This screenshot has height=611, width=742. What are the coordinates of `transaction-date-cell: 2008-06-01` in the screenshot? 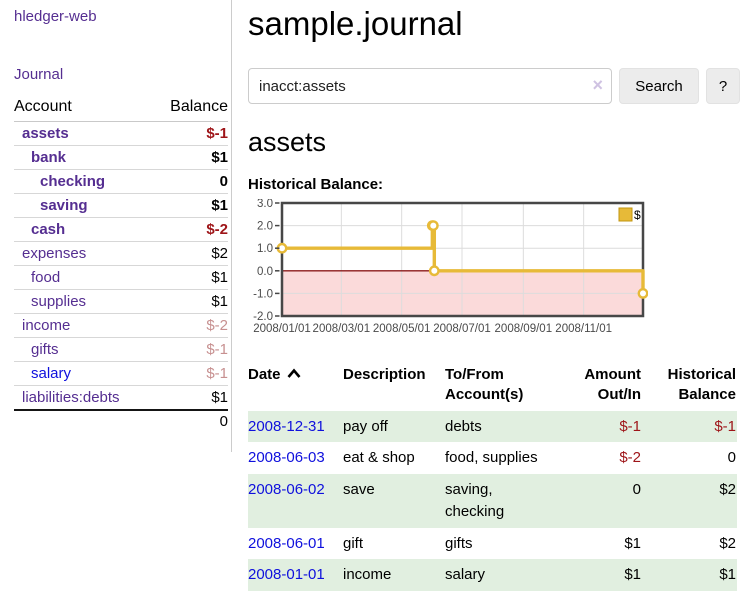 It's located at (295, 544).